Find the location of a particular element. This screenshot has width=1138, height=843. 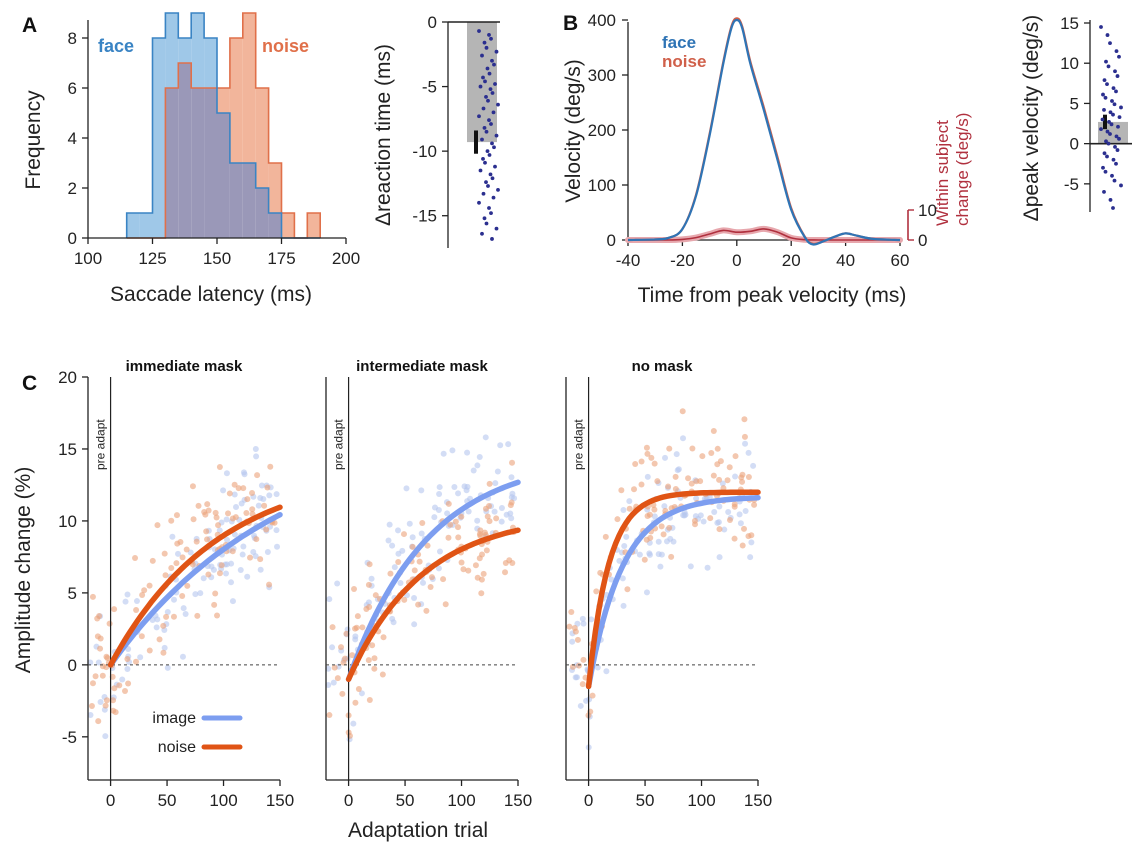

rt-diff-y-tick-label: 0 is located at coordinates (432, 22).